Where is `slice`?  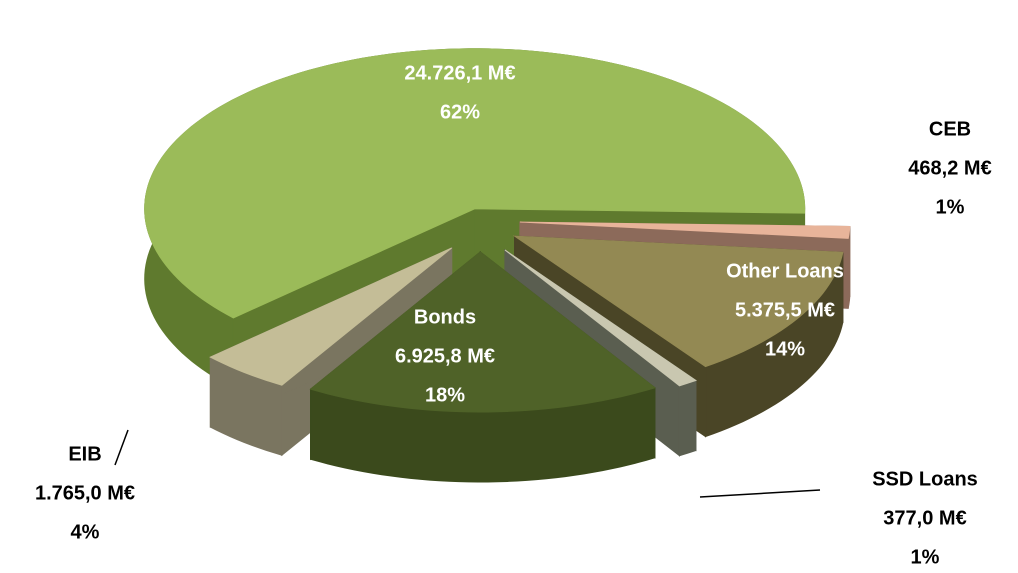 slice is located at coordinates (482, 366).